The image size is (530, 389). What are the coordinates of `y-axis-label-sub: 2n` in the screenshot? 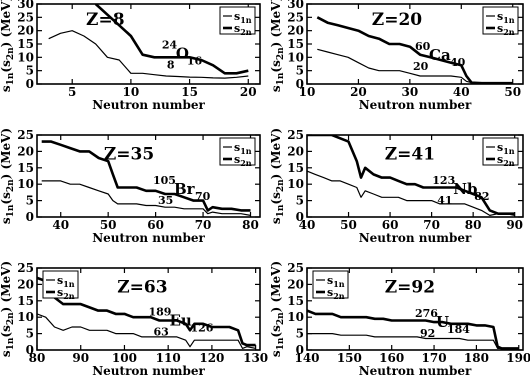 It's located at (11, 53).